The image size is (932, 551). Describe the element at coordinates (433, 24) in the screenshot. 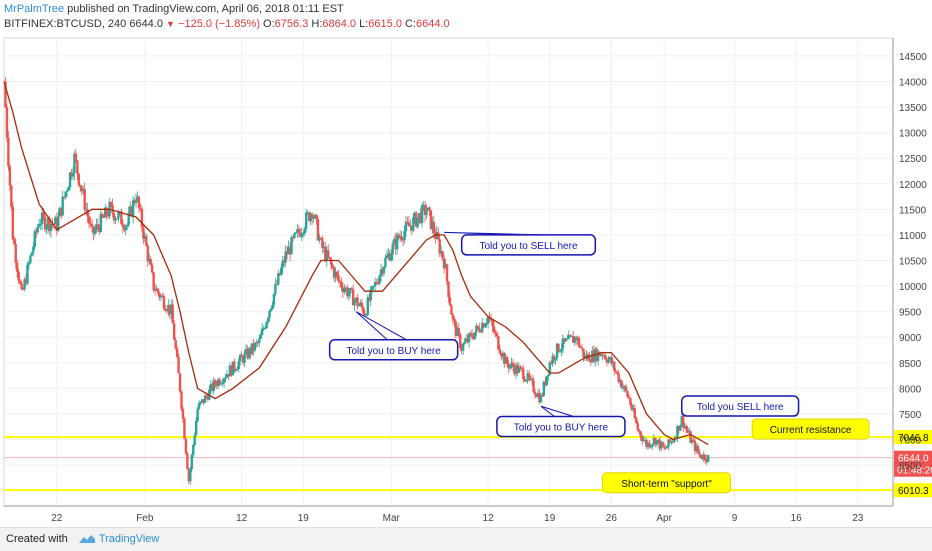

I see `close-value: 6644.0` at that location.